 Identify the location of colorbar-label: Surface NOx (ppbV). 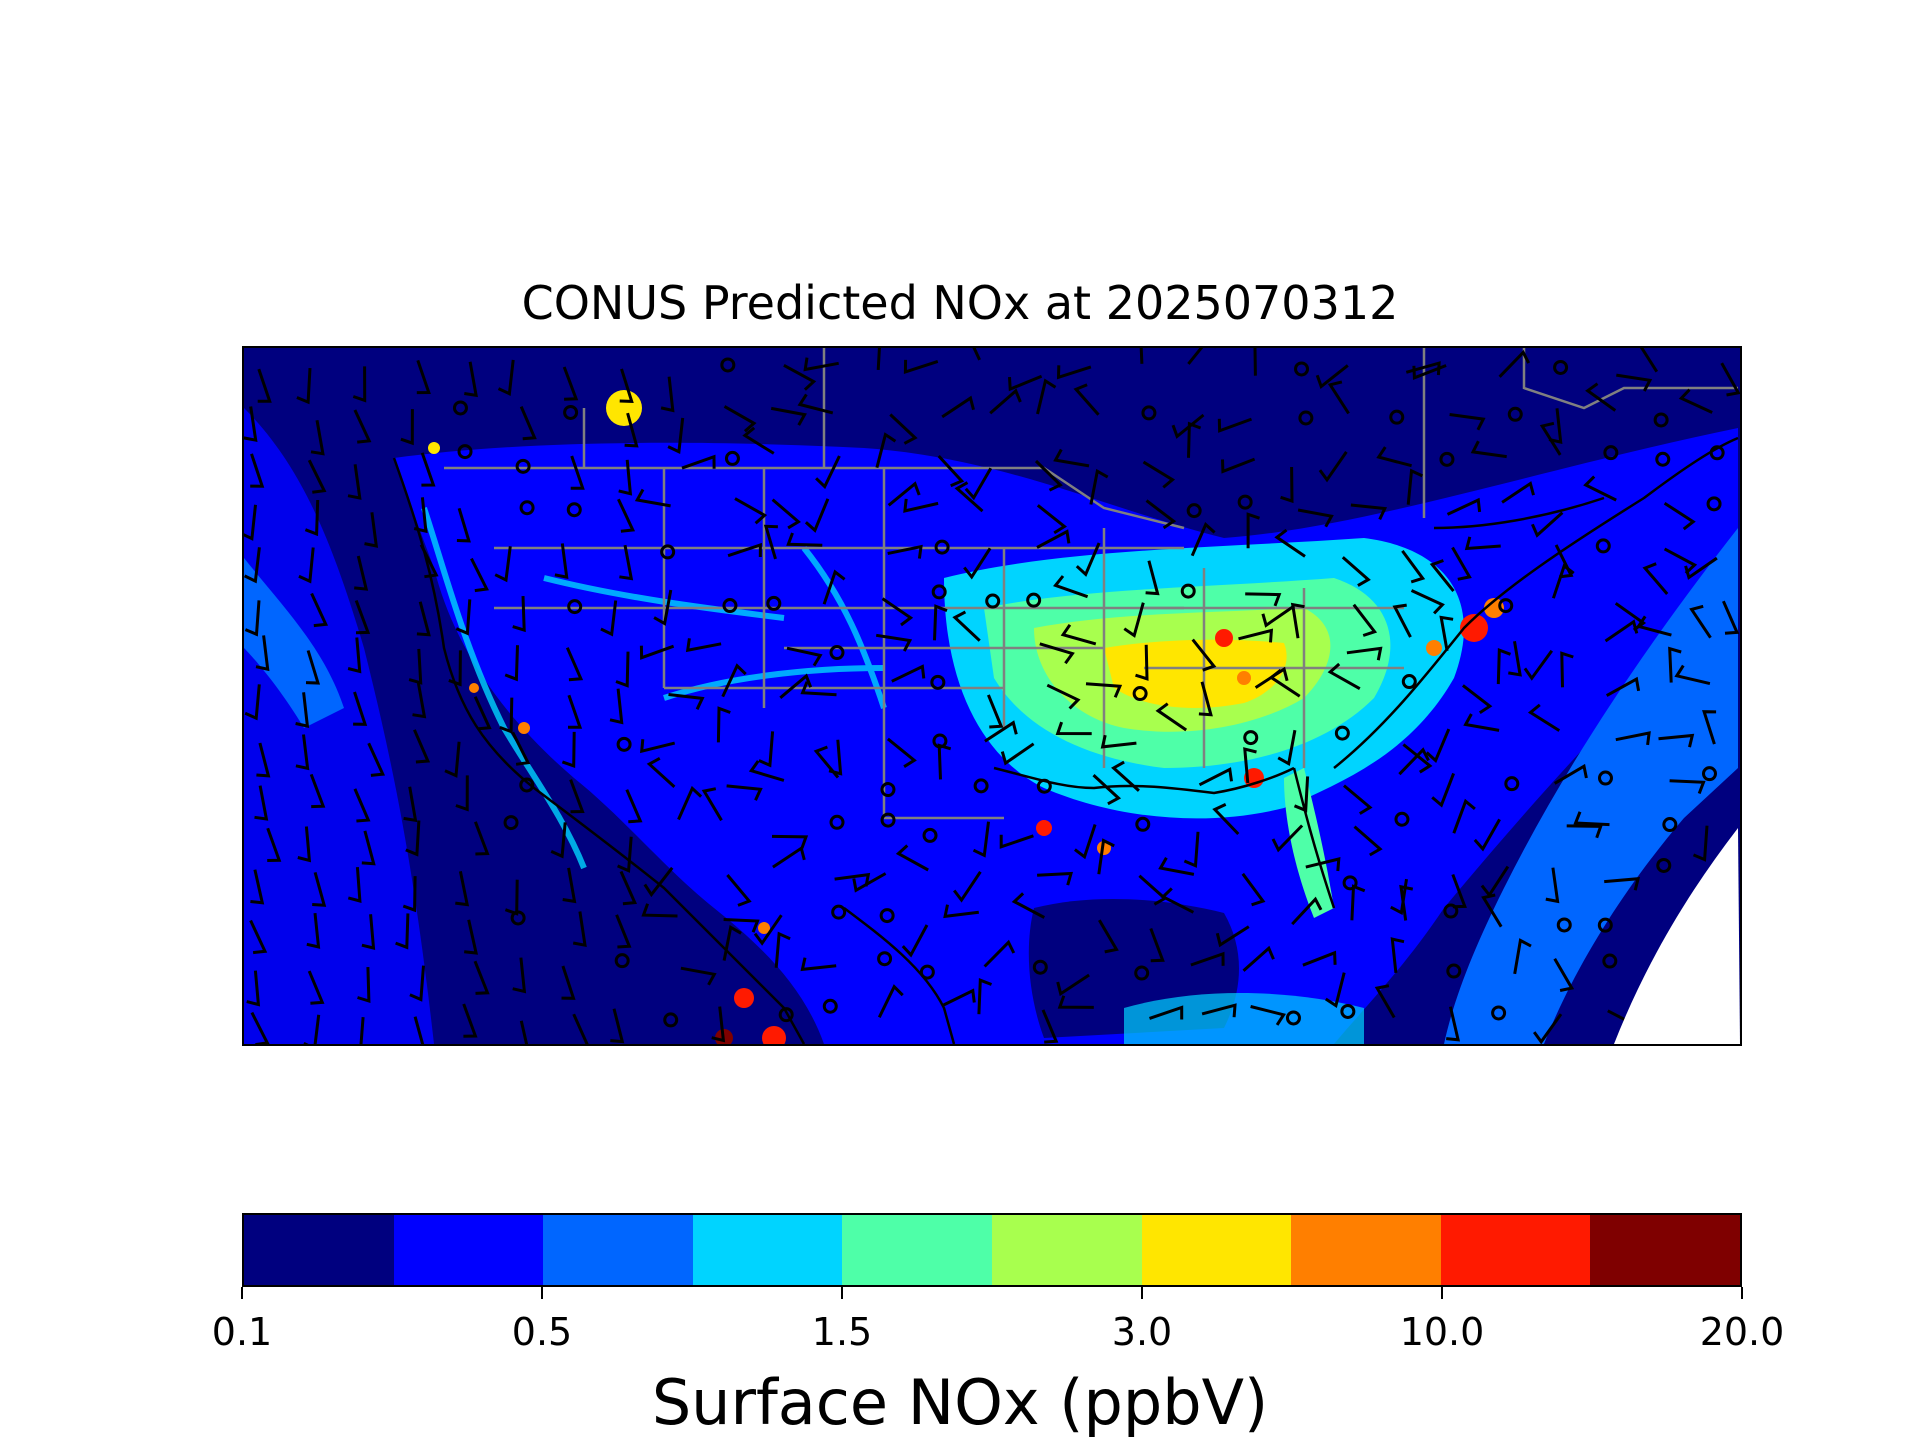
(960, 1402).